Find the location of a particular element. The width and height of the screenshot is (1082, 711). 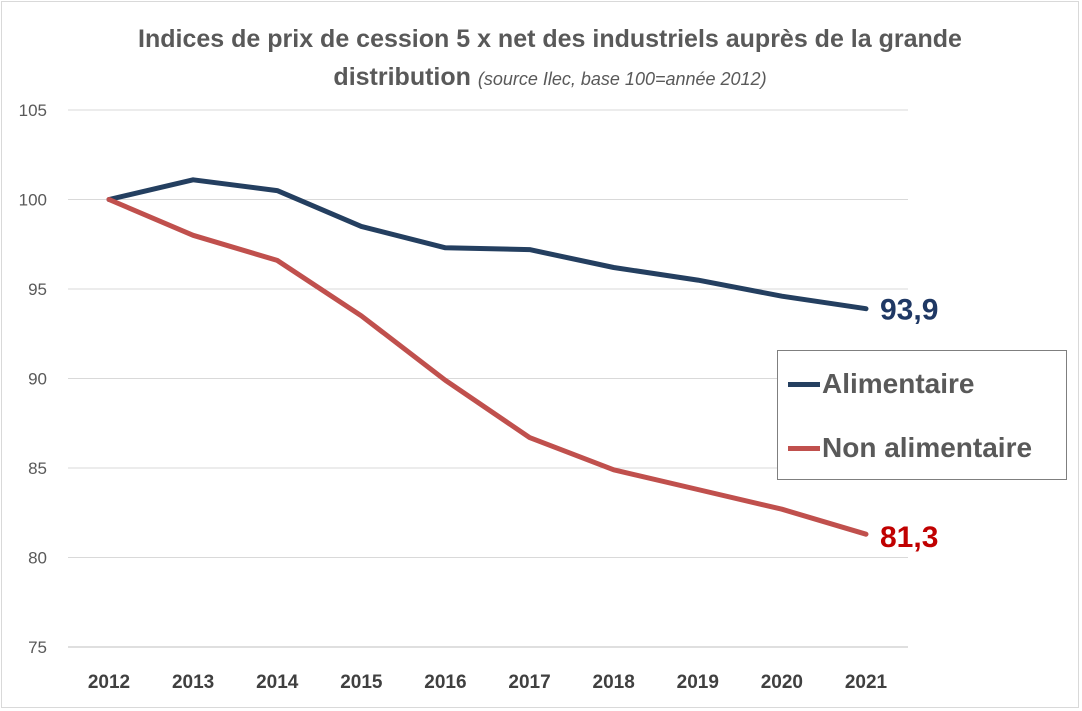

x-tick-label: 2019 is located at coordinates (698, 682).